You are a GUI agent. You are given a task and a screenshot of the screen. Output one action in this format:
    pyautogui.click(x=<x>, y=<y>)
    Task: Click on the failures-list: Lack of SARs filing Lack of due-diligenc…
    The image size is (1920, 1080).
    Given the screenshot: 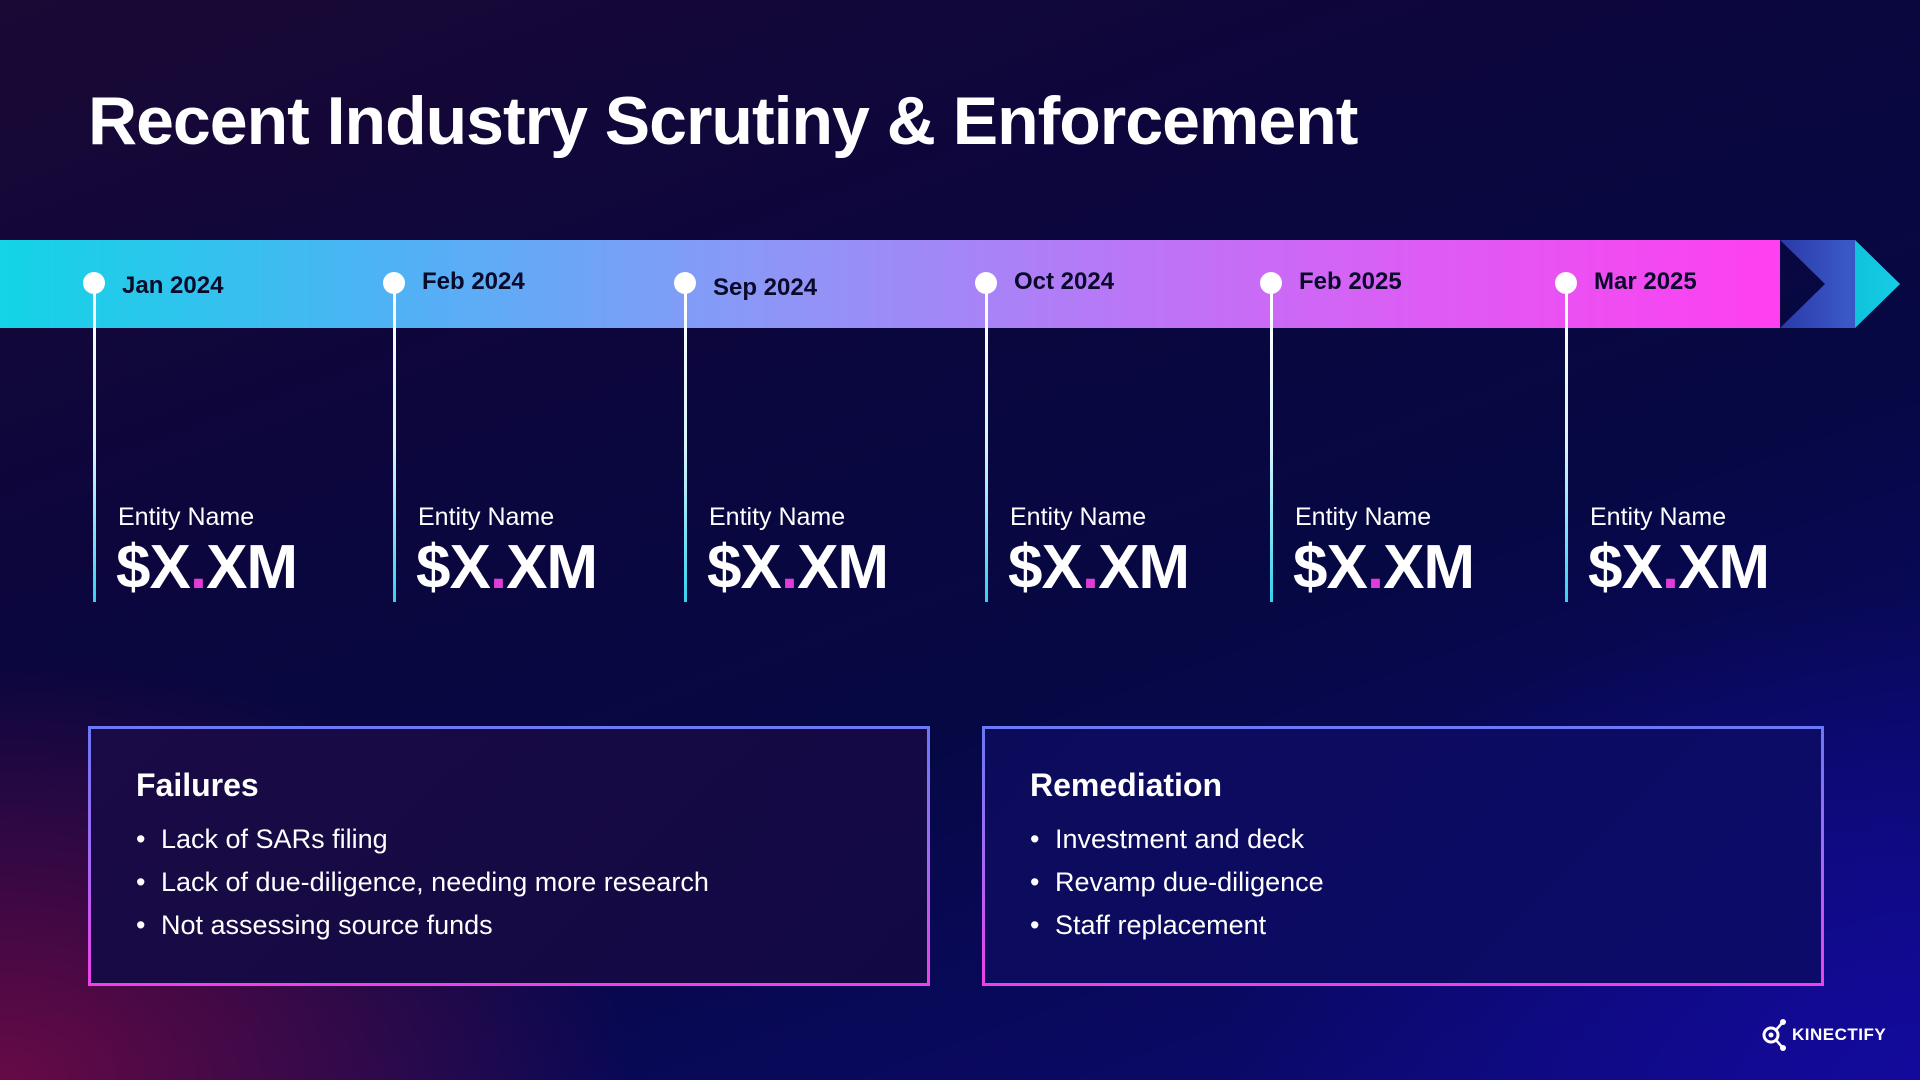 What is the action you would take?
    pyautogui.click(x=531, y=882)
    